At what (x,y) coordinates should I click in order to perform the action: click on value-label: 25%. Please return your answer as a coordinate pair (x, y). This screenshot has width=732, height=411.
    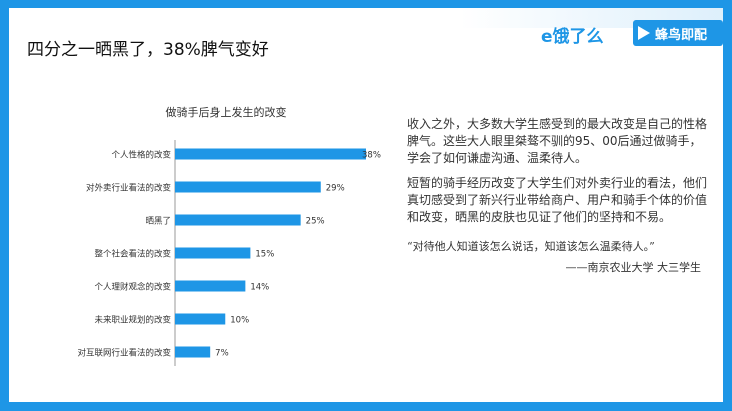
    Looking at the image, I should click on (315, 222).